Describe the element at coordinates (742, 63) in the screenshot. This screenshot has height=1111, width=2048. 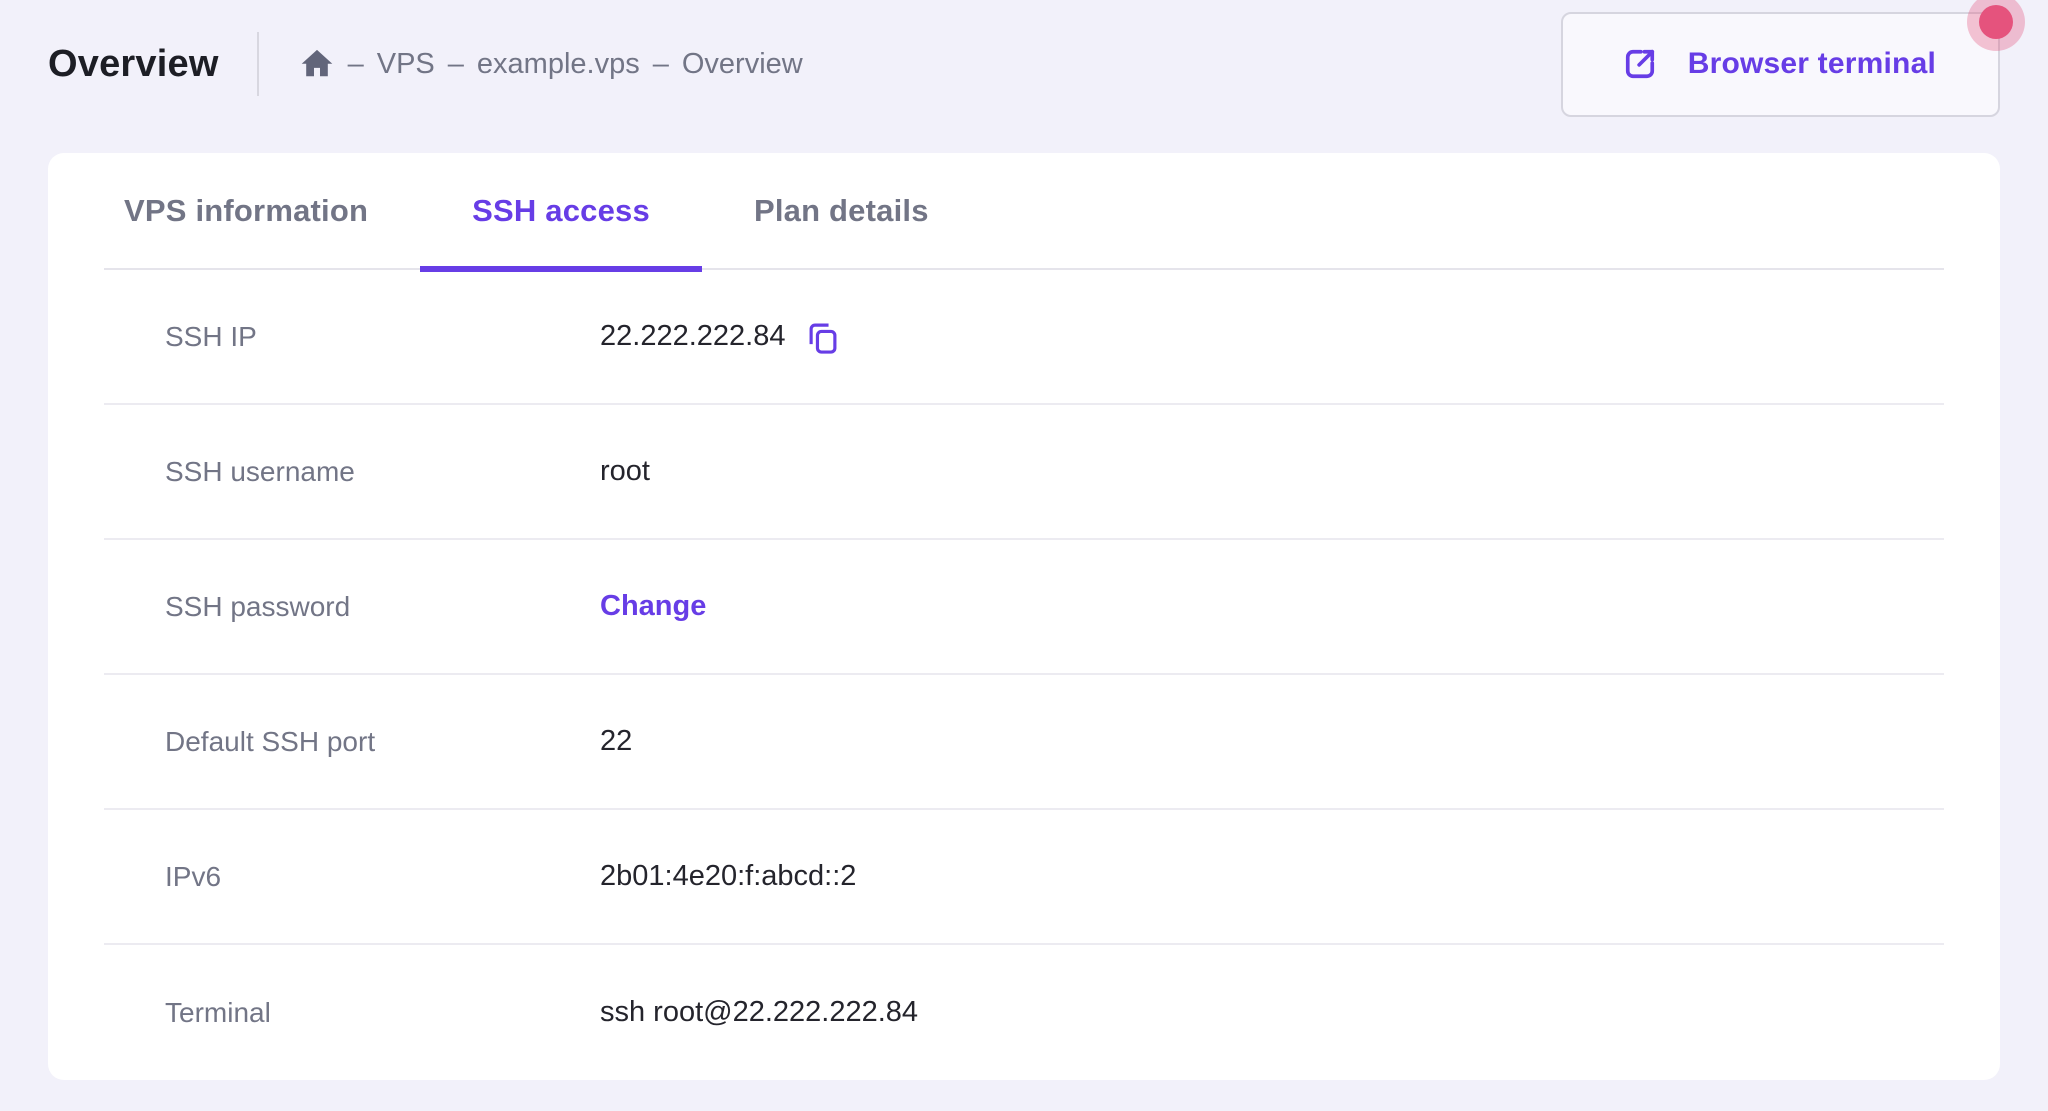
I see `breadcrumb-item-overview: Overview` at that location.